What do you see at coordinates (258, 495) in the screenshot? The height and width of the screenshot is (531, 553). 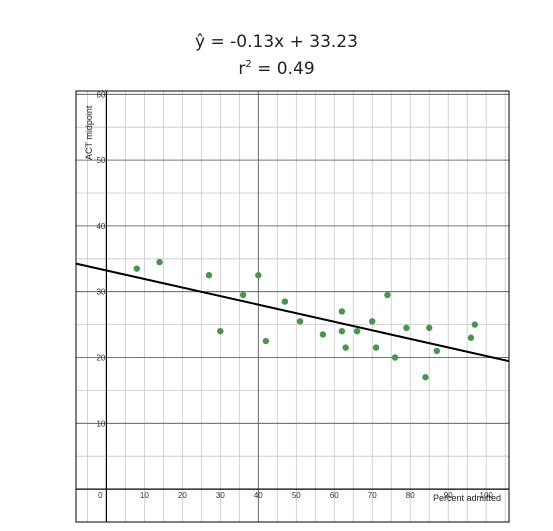 I see `x-tick-label: 40` at bounding box center [258, 495].